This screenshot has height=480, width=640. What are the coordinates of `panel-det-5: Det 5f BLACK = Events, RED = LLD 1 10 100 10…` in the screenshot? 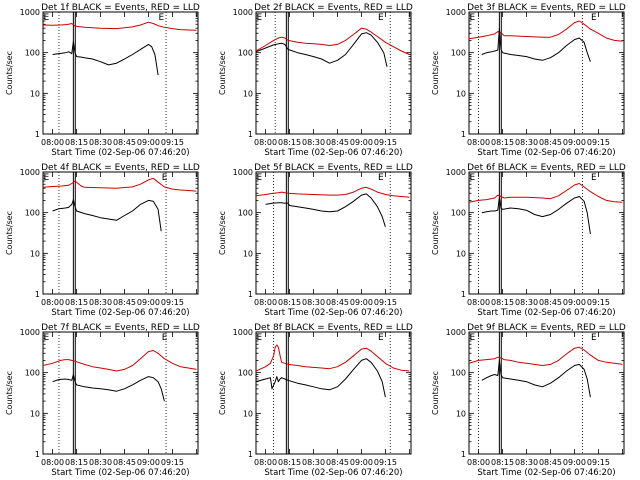 It's located at (315, 240).